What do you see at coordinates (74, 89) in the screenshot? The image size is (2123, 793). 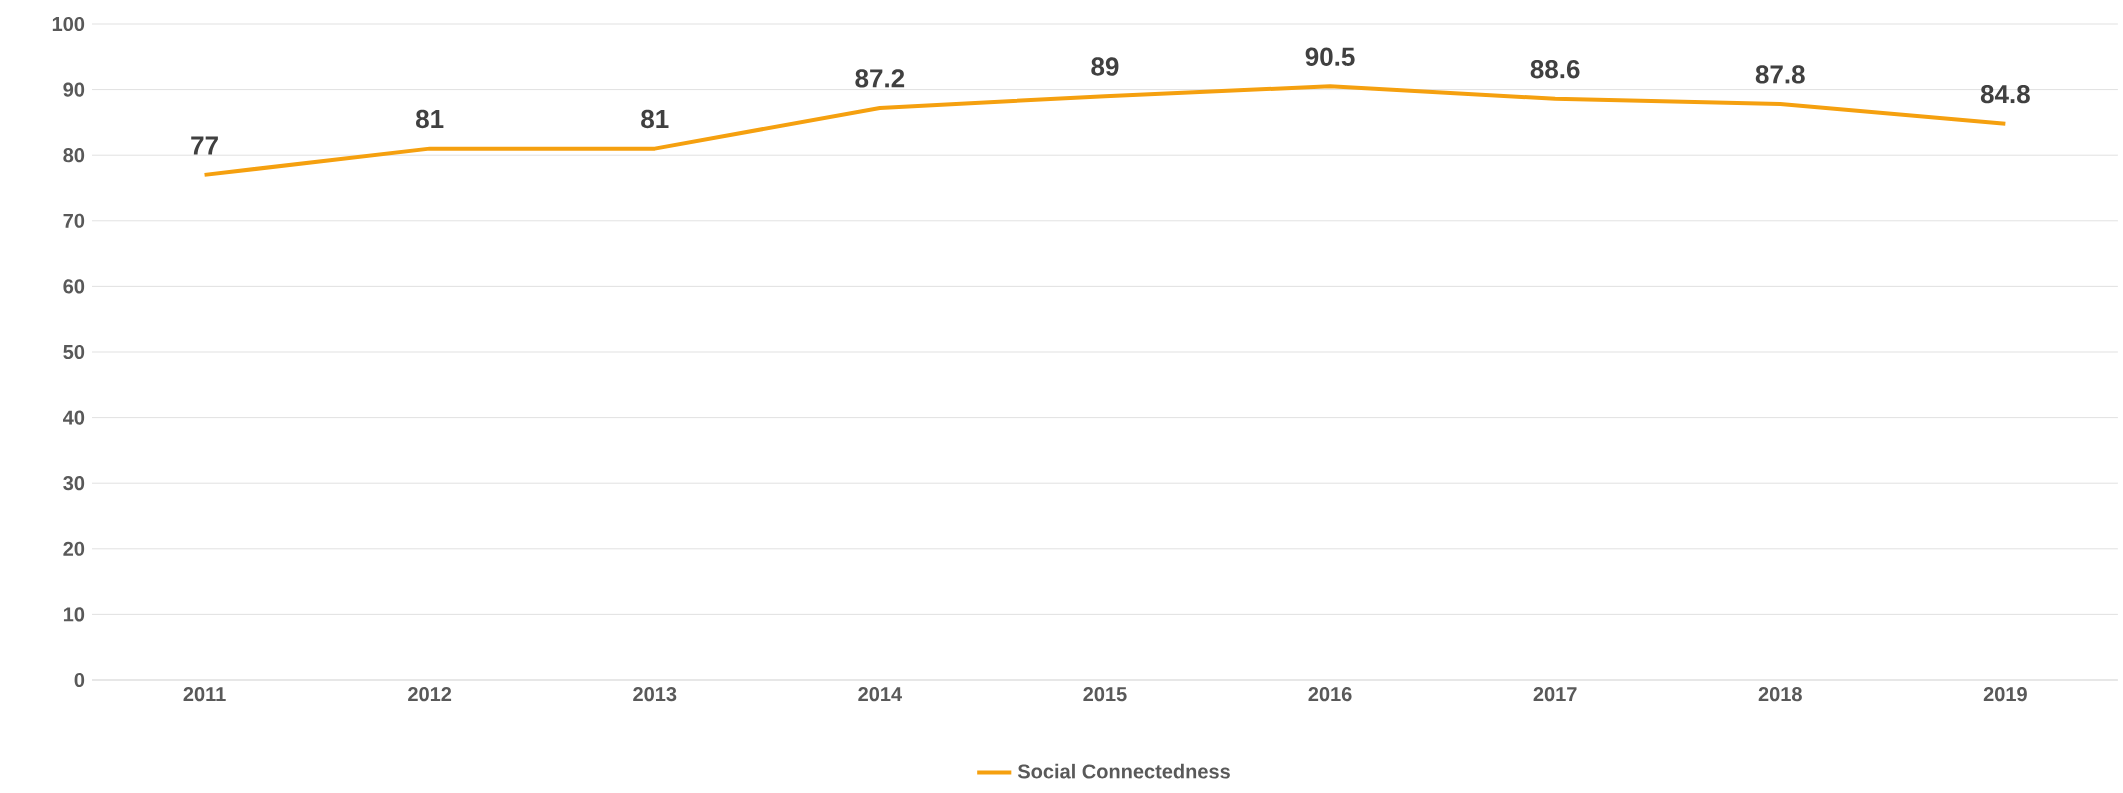 I see `y-tick-label: 90` at bounding box center [74, 89].